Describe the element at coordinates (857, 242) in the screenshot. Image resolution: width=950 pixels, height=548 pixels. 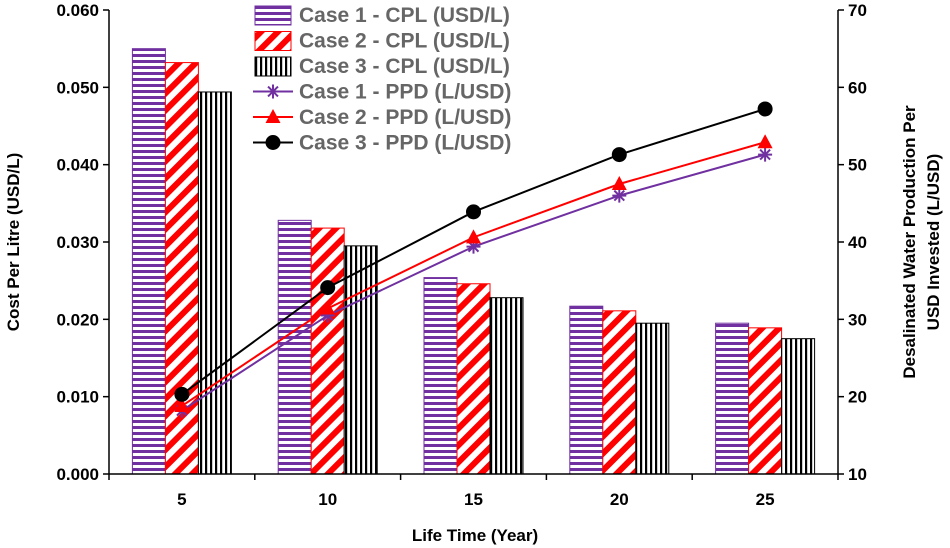
I see `right-tick-label: 40` at that location.